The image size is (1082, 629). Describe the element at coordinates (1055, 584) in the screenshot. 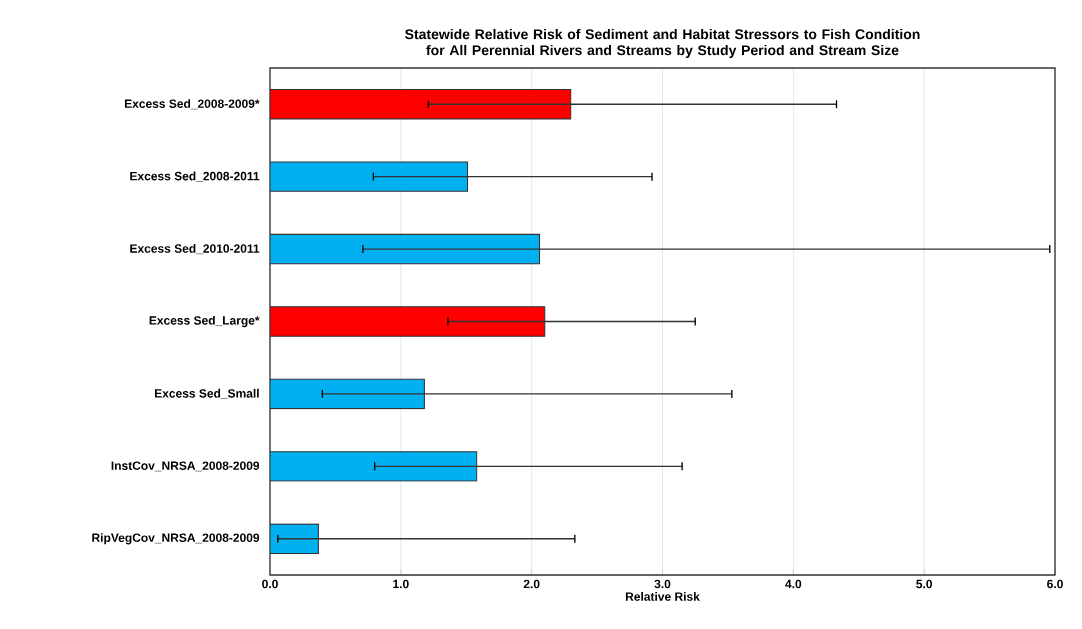

I see `x-tick-label: 6.0` at that location.